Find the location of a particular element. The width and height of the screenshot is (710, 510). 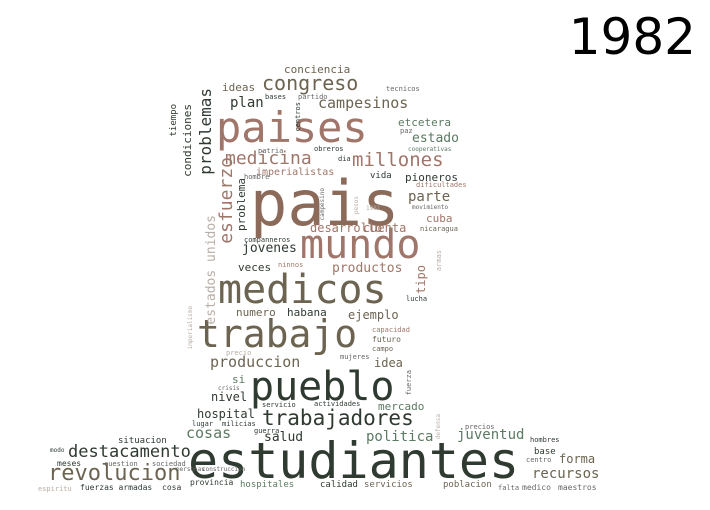

cloud-word: espiritu is located at coordinates (55, 489).